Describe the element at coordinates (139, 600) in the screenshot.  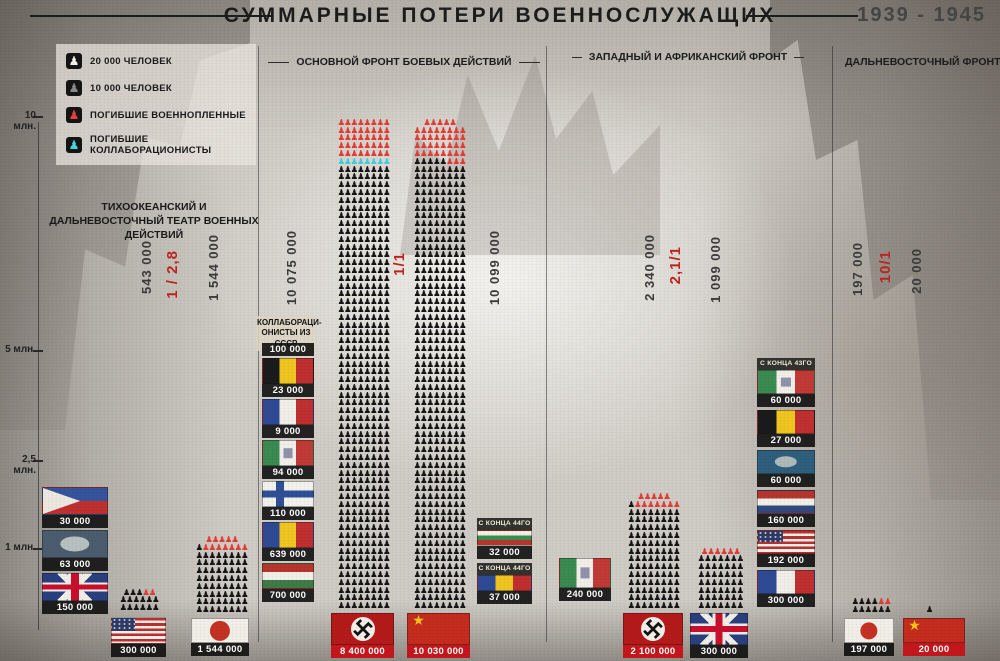
I see `pictogram-bar-usa: ♟ ♟ ♟ ♟ ♟ ♟ ♟ ♟ ♟ ♟ ♟ ♟ ♟ ♟ ♟ ♟ ♟` at that location.